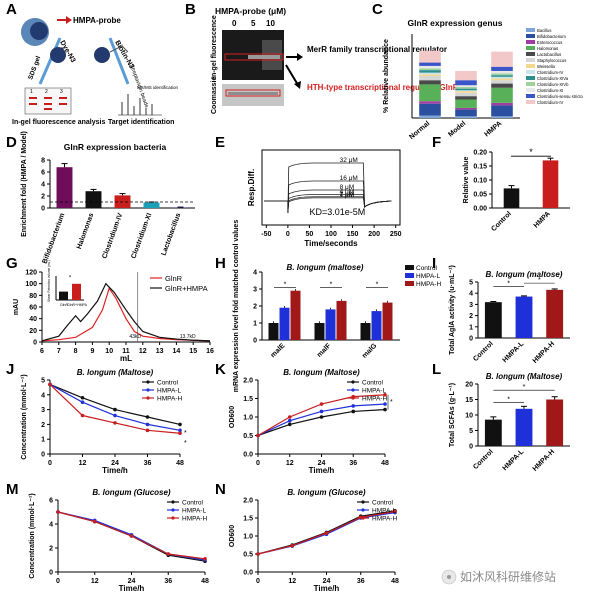  I want to click on ylabel-coomassie: Coomassie, so click(214, 95).